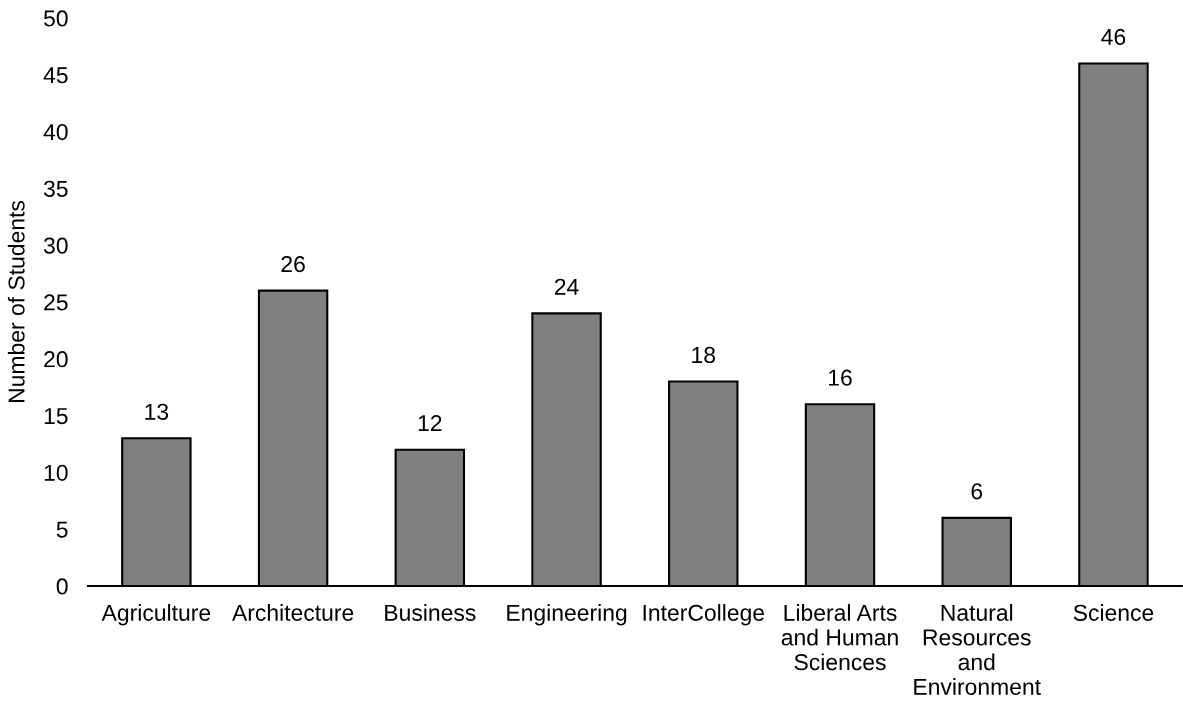 The height and width of the screenshot is (711, 1183). I want to click on y-tick-label: 50, so click(55, 18).